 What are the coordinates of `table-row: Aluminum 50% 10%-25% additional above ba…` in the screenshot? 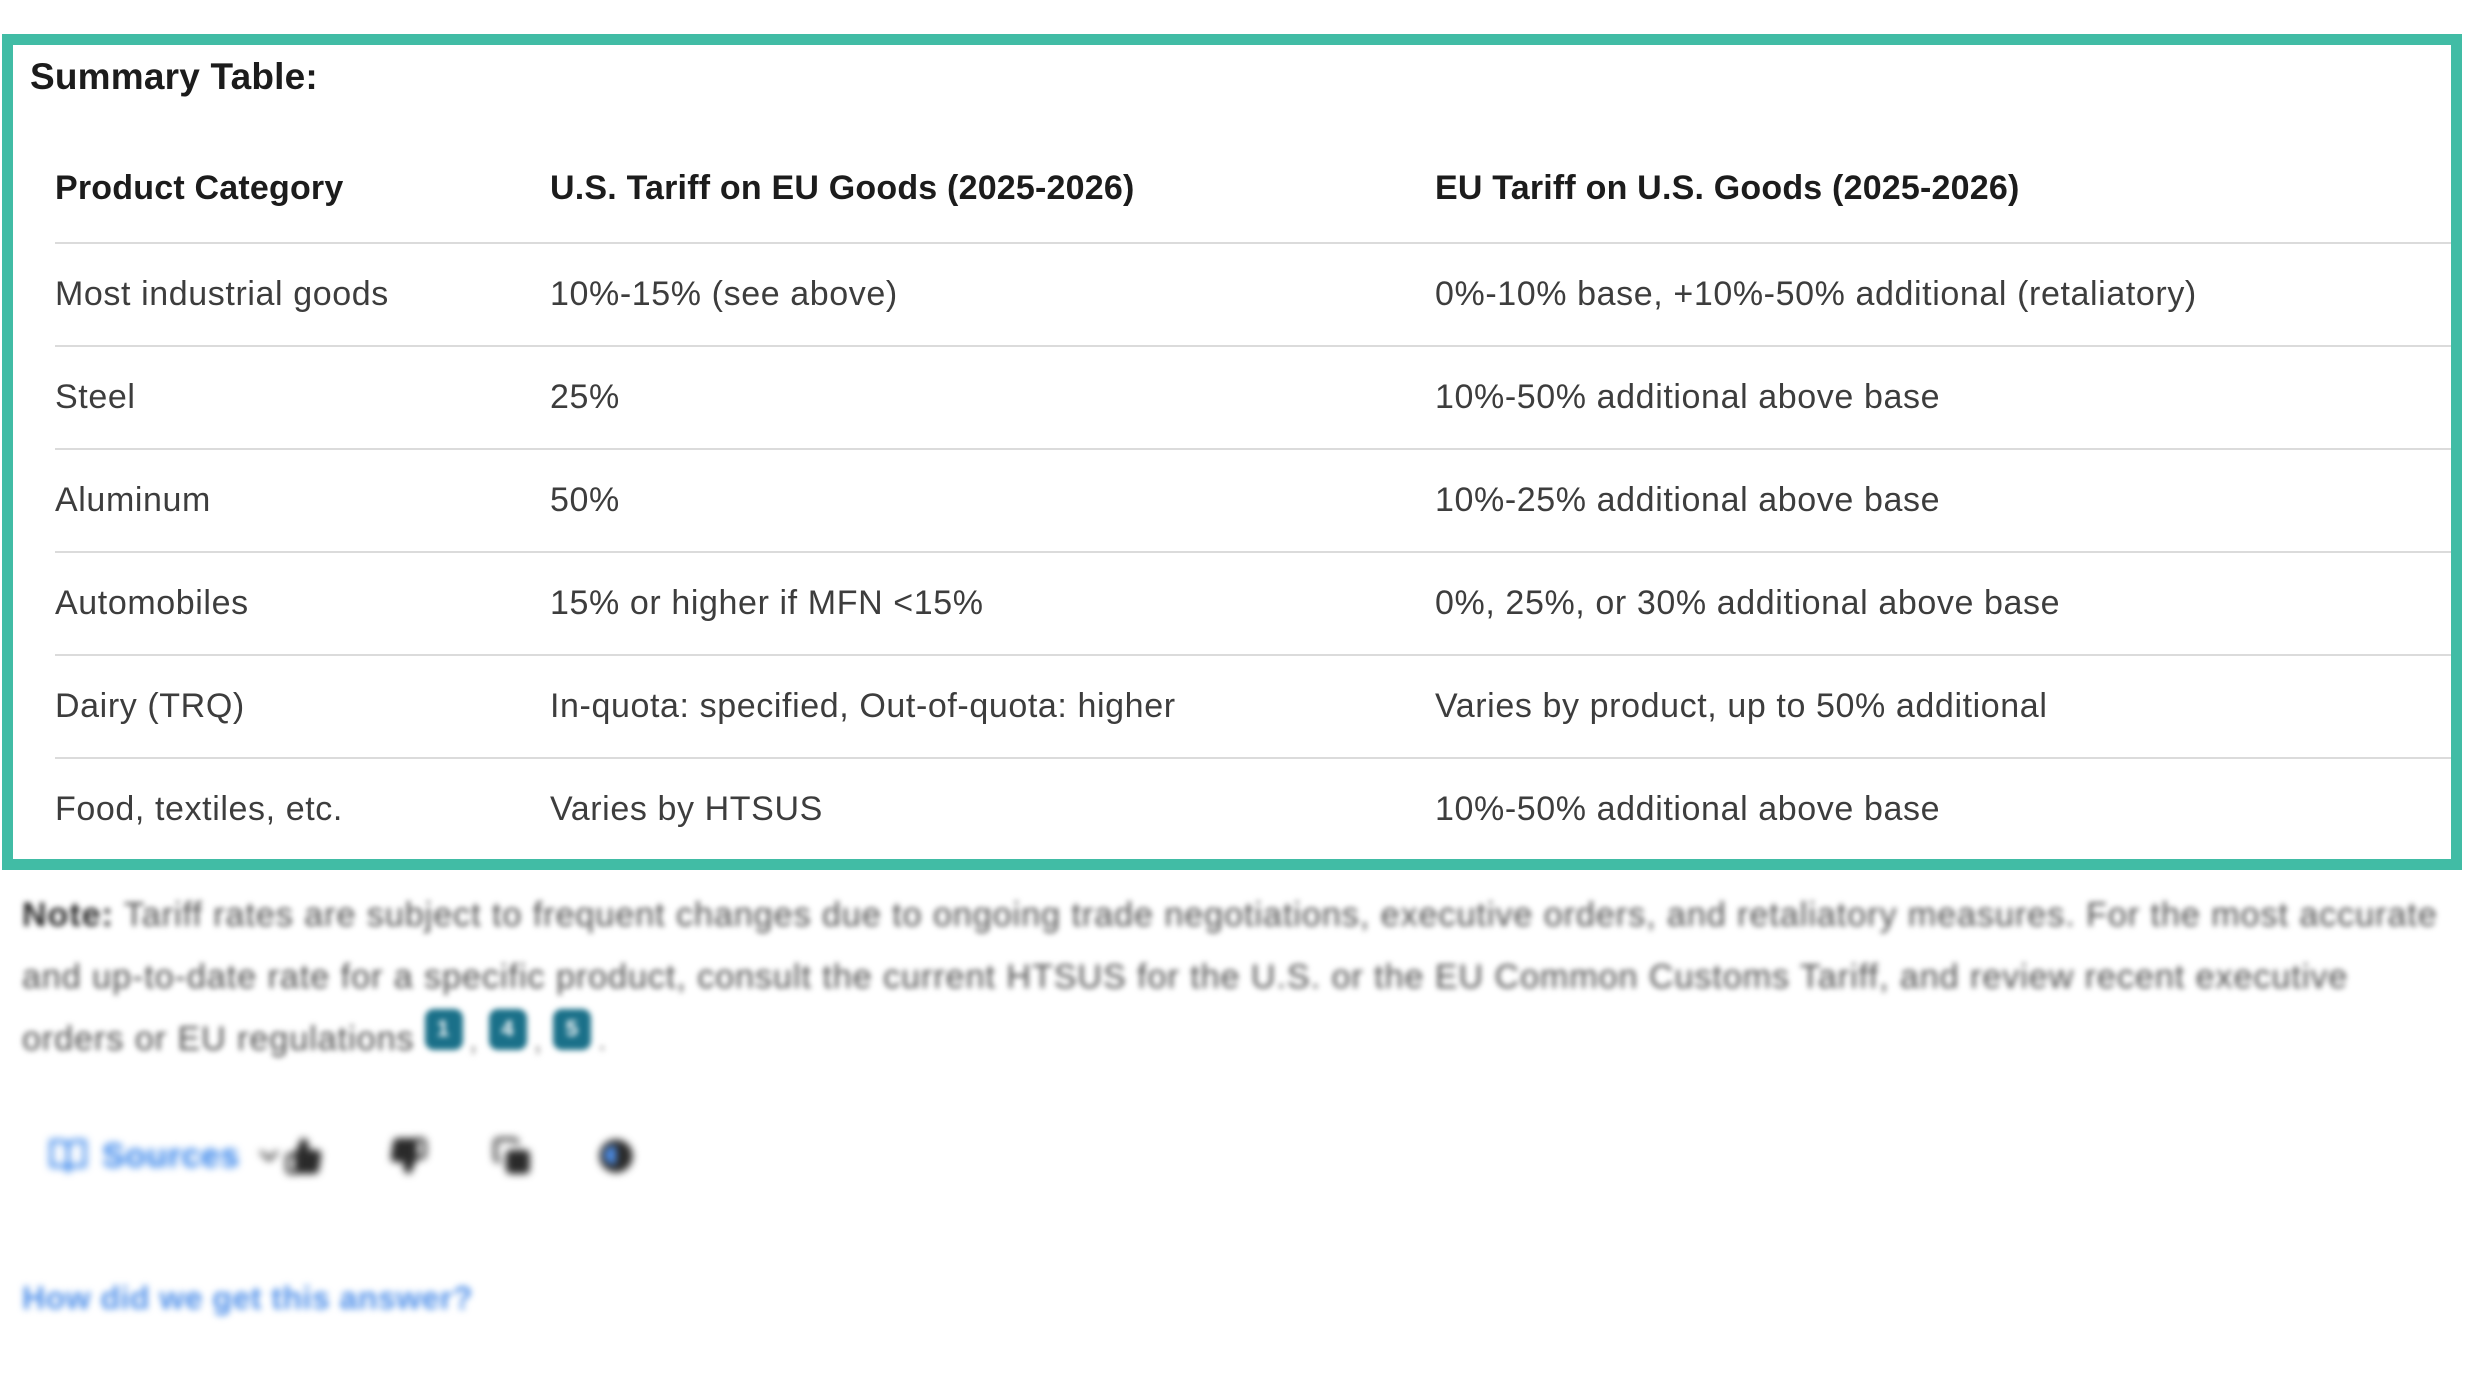 It's located at (1253, 499).